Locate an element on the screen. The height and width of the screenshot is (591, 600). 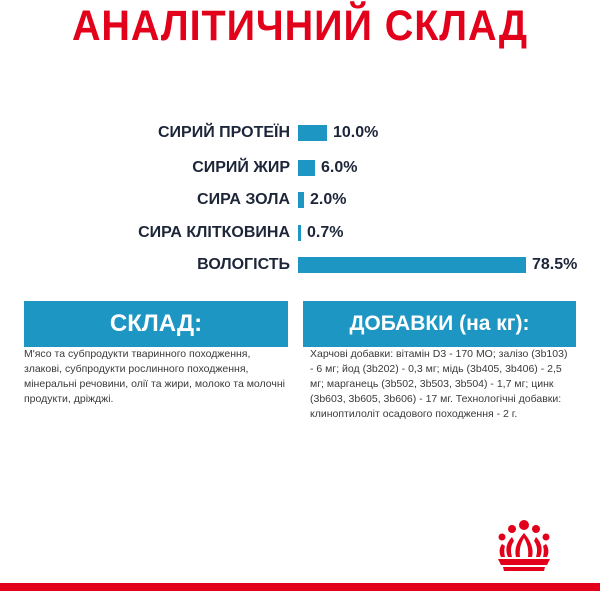
analysis-row-protein: СИРИЙ ПРОТЕЇН 10.0% is located at coordinates (300, 133).